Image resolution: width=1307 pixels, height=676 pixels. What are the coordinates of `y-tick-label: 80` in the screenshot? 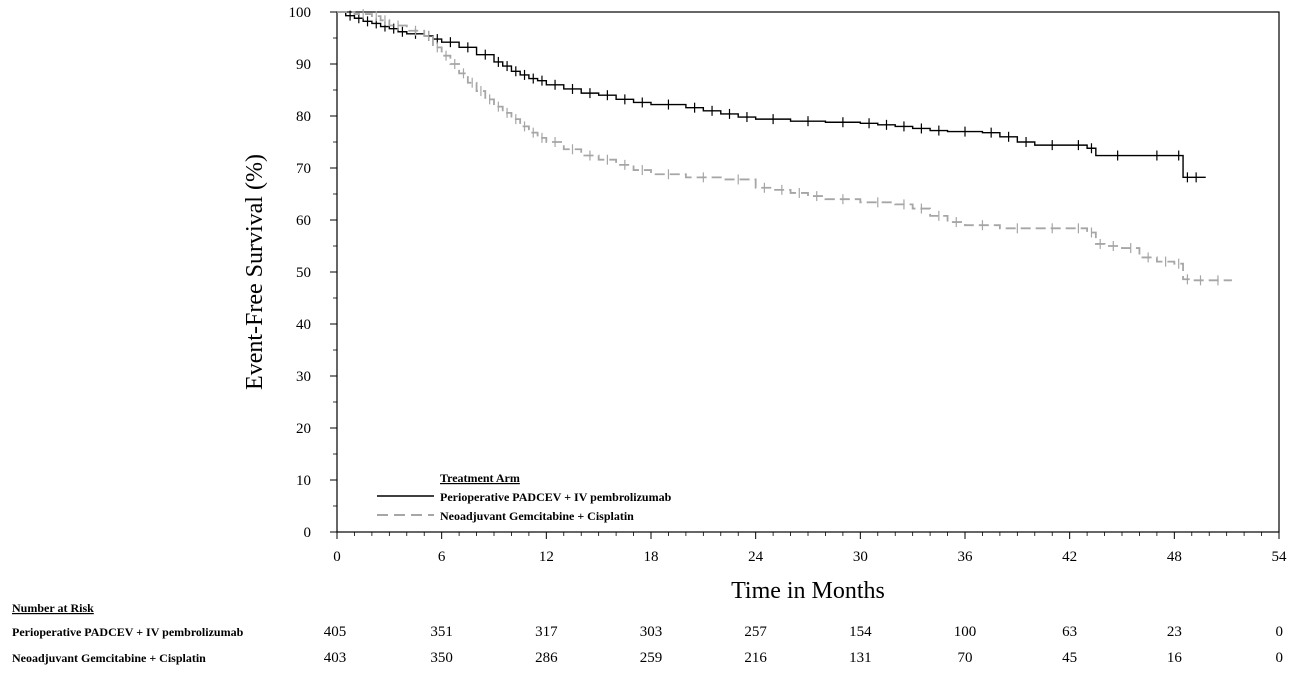 It's located at (303, 117).